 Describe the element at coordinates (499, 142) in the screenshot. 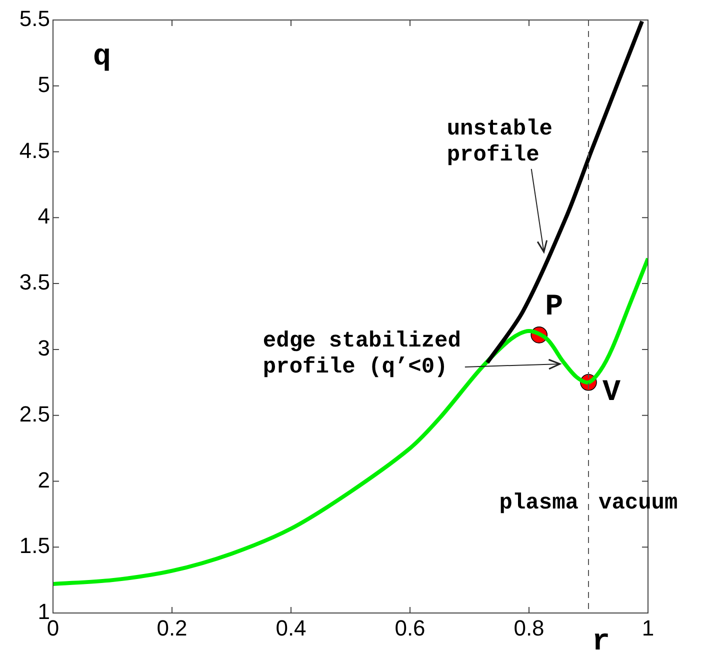

I see `annotation: unstable profile` at that location.